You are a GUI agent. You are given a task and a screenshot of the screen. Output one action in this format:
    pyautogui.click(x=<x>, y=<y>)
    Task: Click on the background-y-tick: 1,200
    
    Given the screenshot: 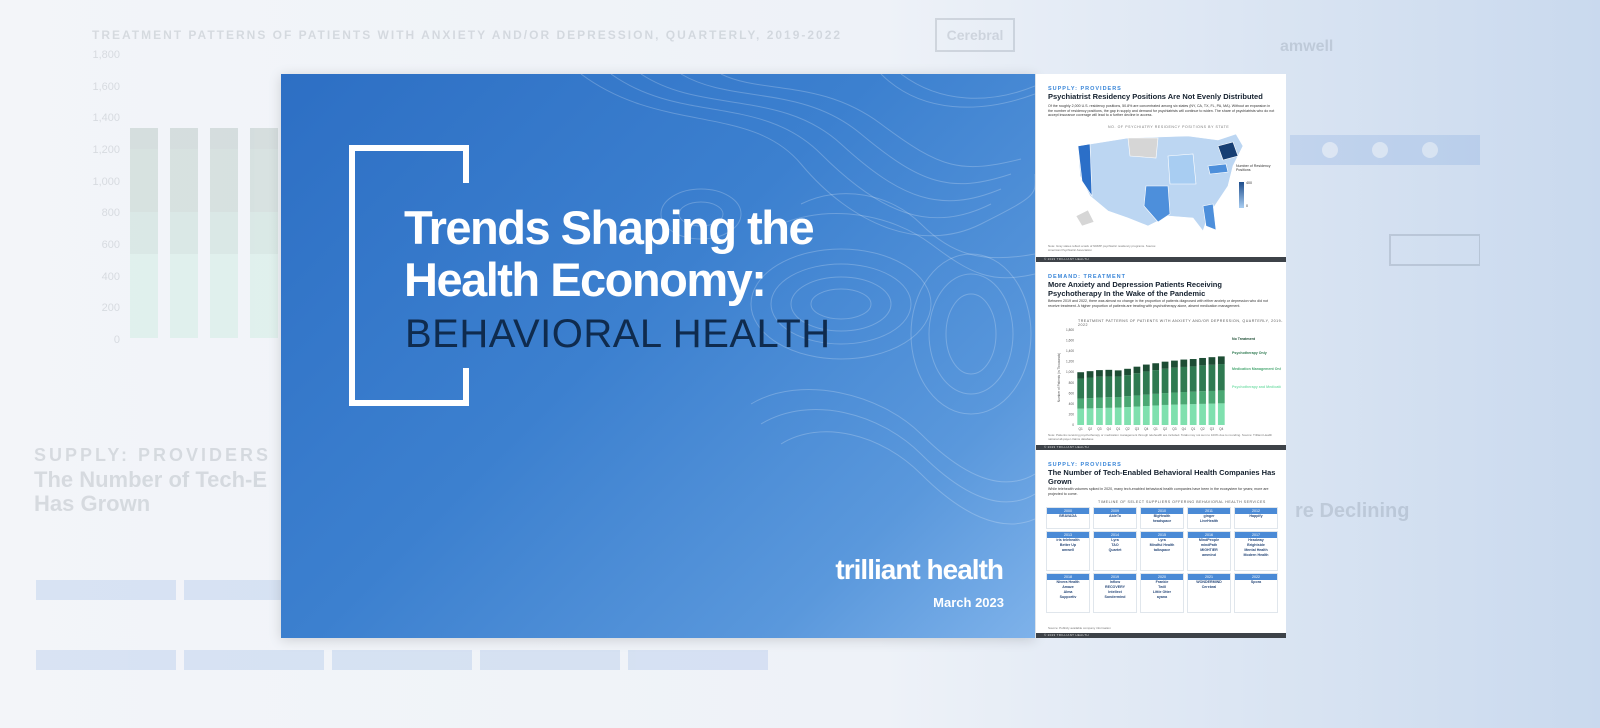 What is the action you would take?
    pyautogui.click(x=106, y=150)
    